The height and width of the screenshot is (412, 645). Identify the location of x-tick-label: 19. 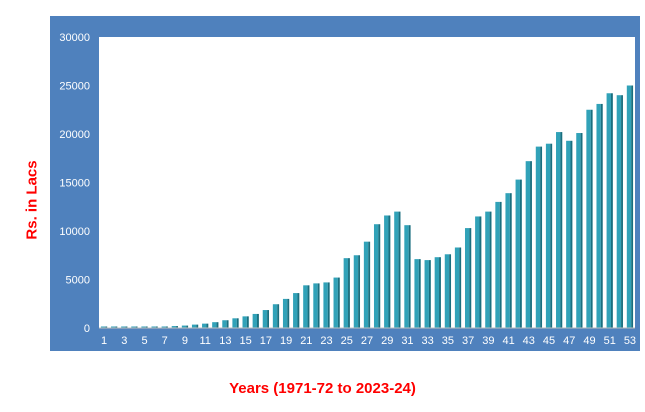
(286, 341).